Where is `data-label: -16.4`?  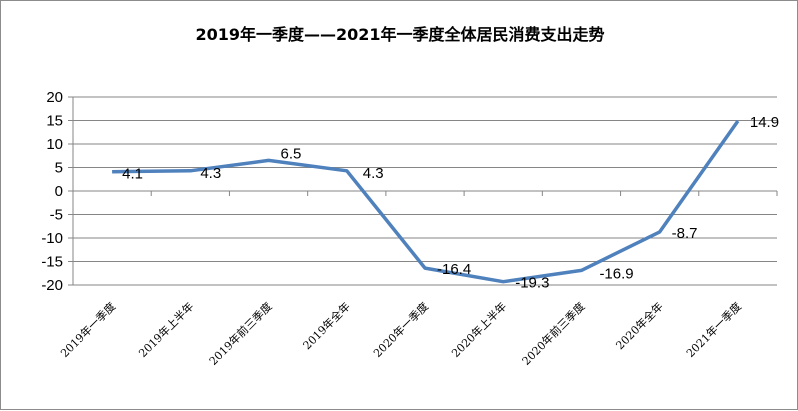 data-label: -16.4 is located at coordinates (454, 269).